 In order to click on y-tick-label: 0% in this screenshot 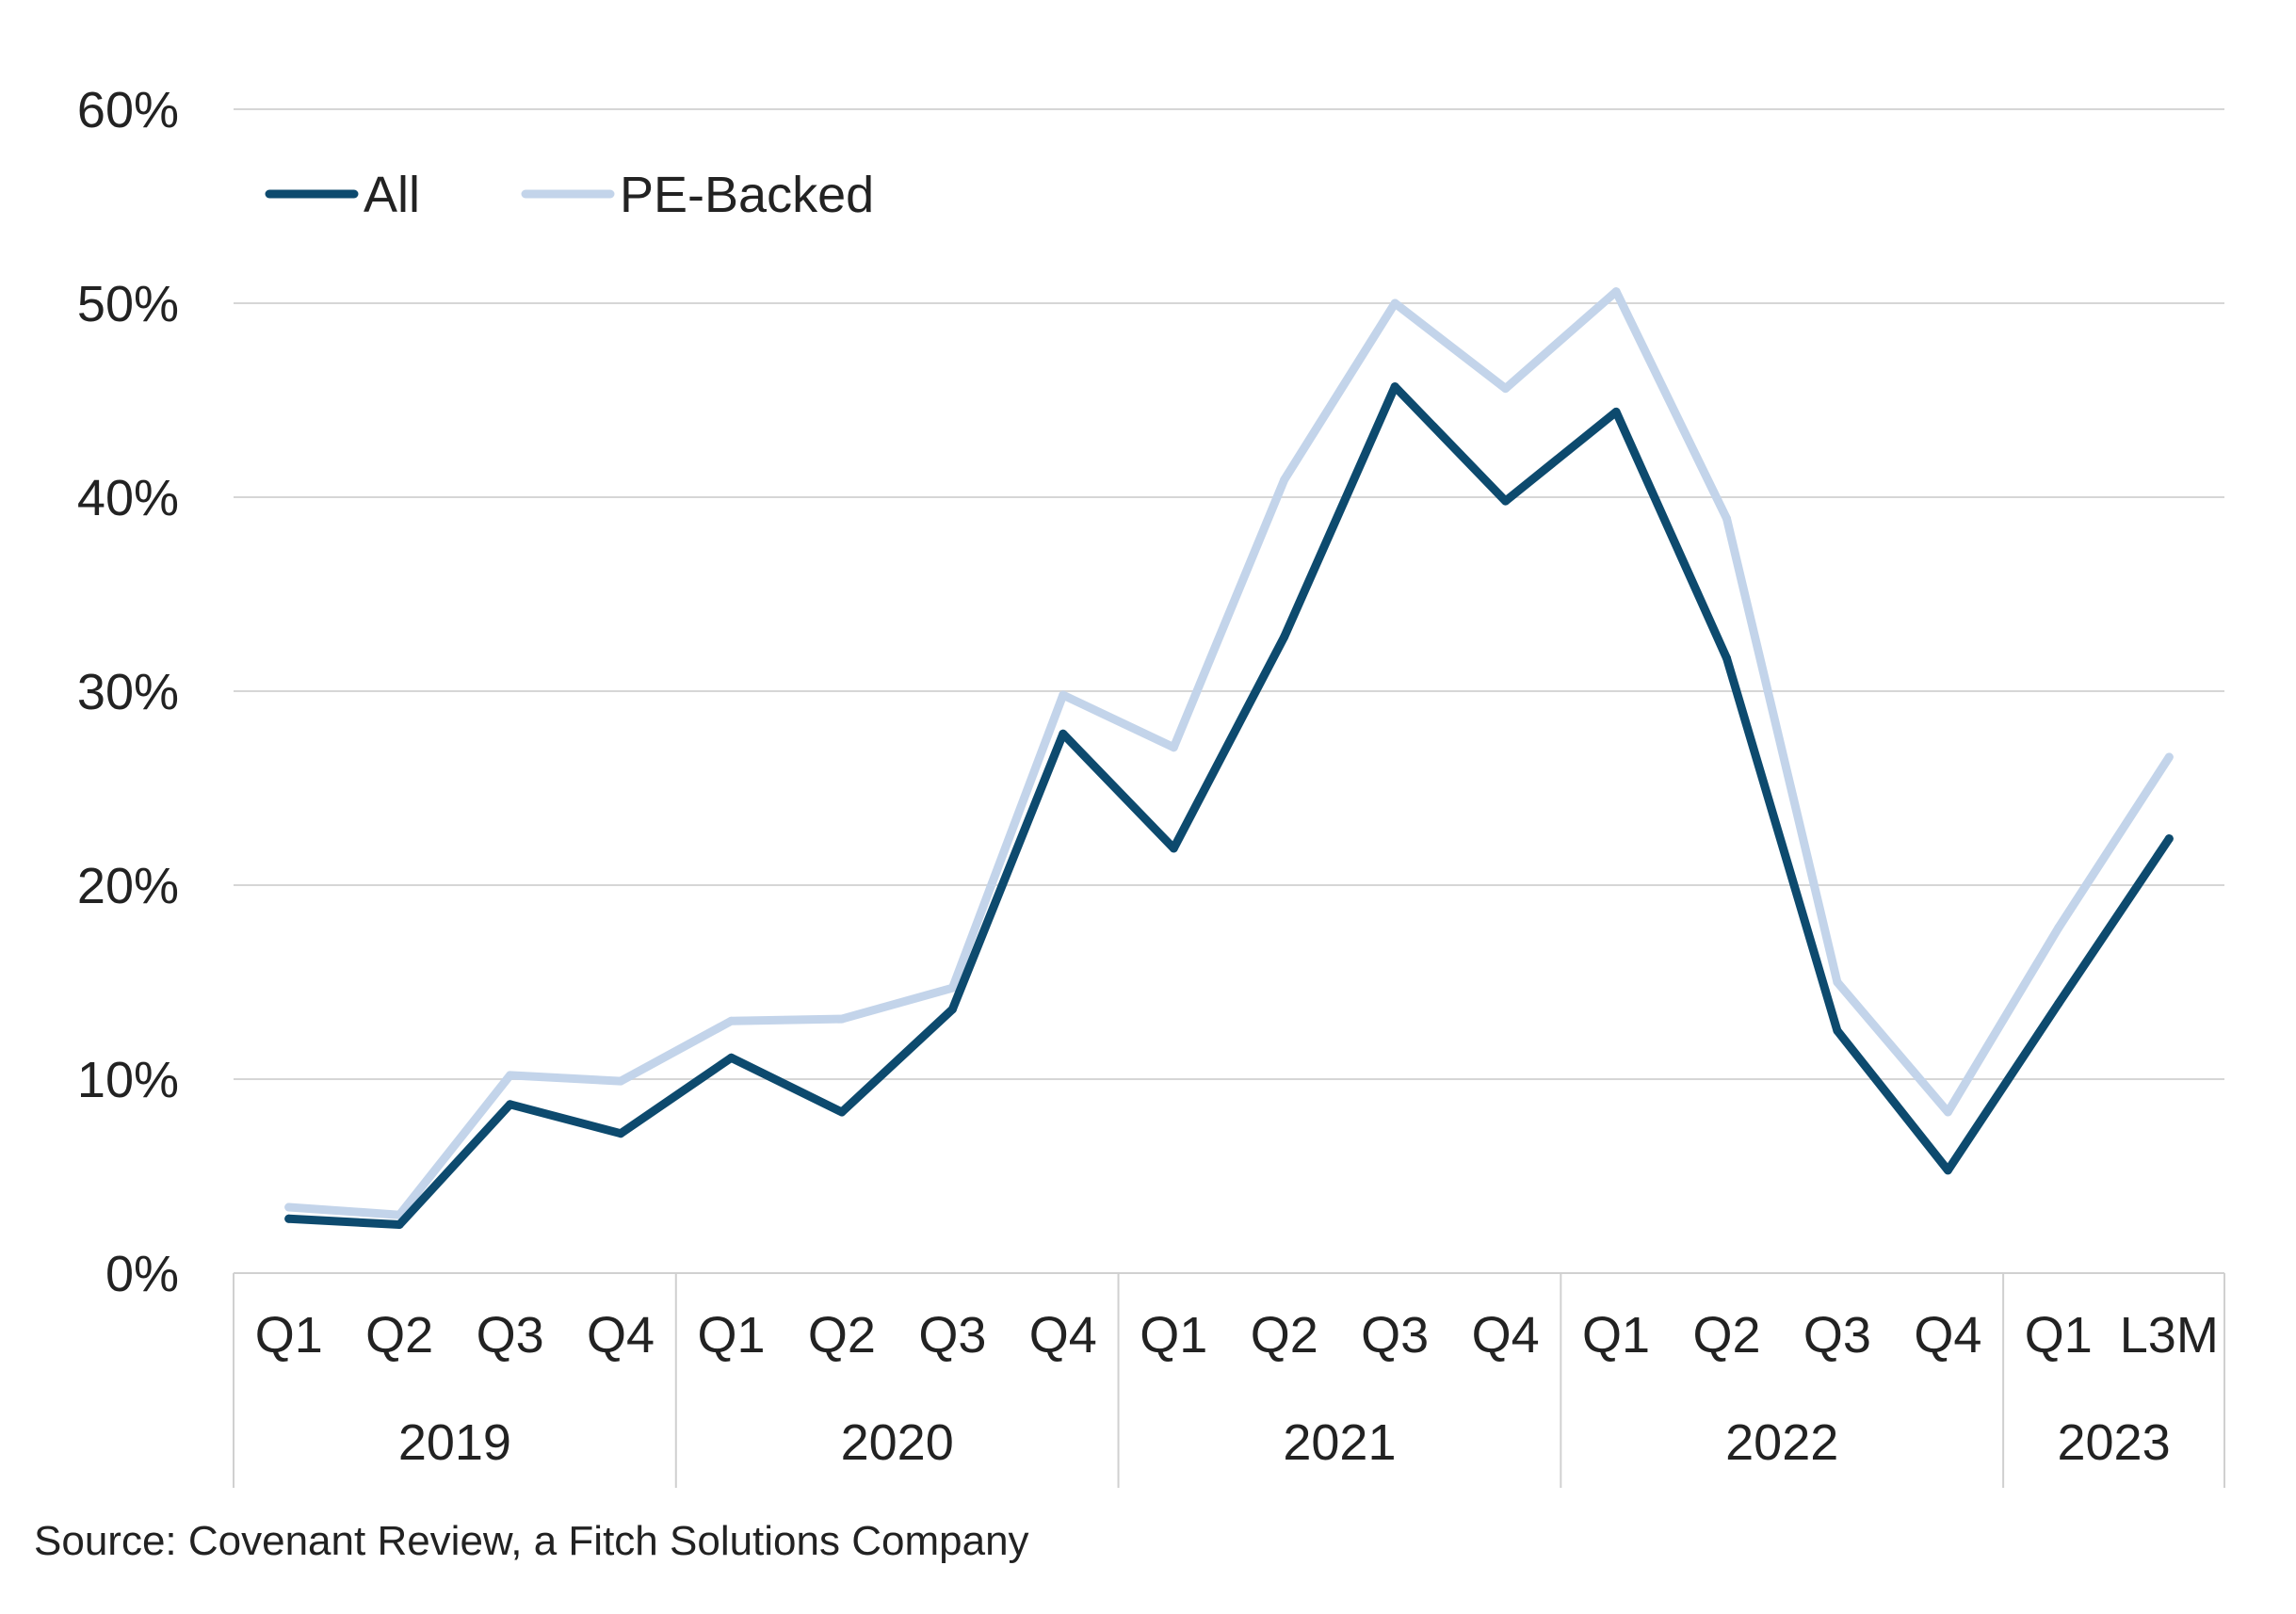, I will do `click(142, 1274)`.